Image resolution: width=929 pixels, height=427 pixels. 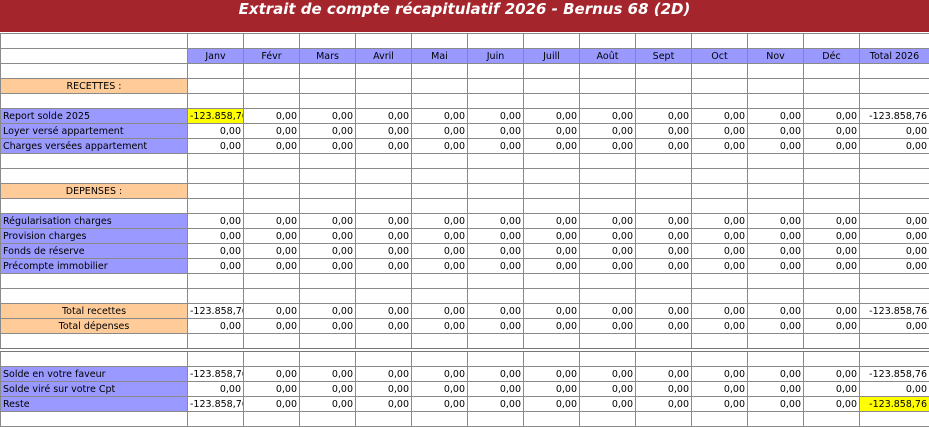 I want to click on row-label: Total recettes, so click(x=94, y=311).